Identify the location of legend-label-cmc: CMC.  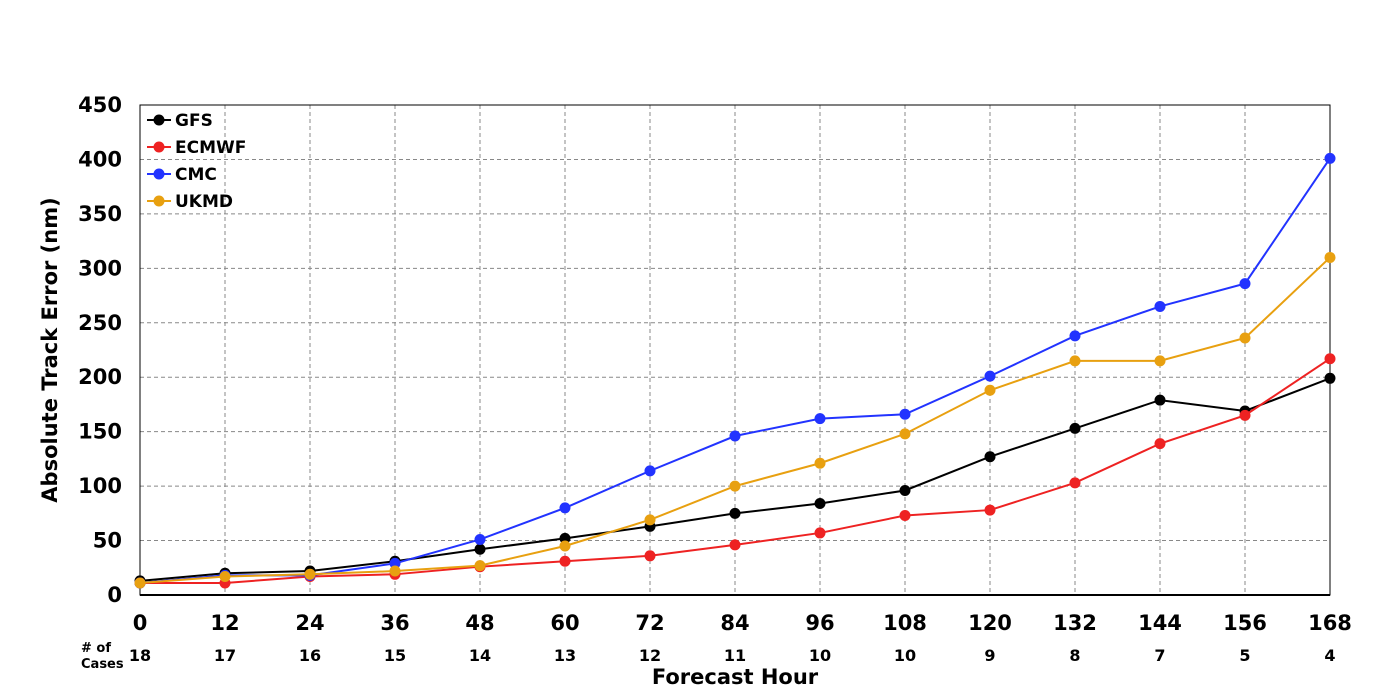
(196, 175).